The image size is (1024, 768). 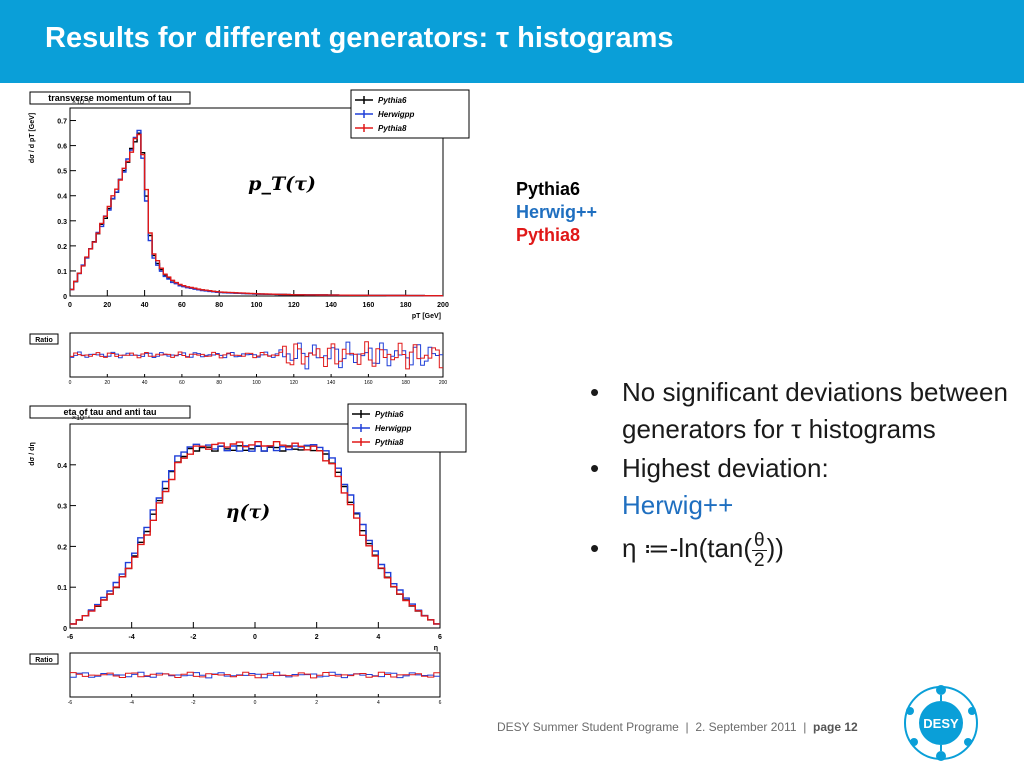 What do you see at coordinates (331, 305) in the screenshot?
I see `x-tick-label: 140` at bounding box center [331, 305].